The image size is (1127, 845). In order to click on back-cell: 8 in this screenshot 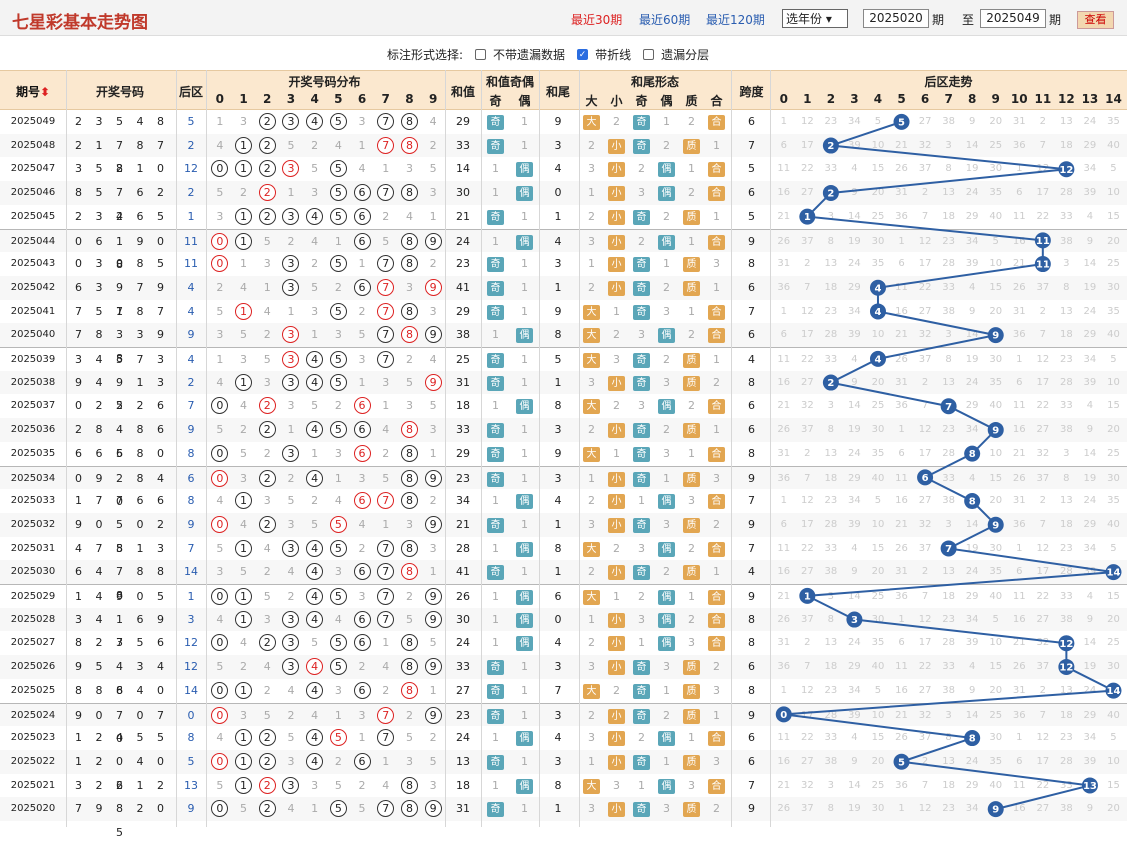, I will do `click(191, 453)`.